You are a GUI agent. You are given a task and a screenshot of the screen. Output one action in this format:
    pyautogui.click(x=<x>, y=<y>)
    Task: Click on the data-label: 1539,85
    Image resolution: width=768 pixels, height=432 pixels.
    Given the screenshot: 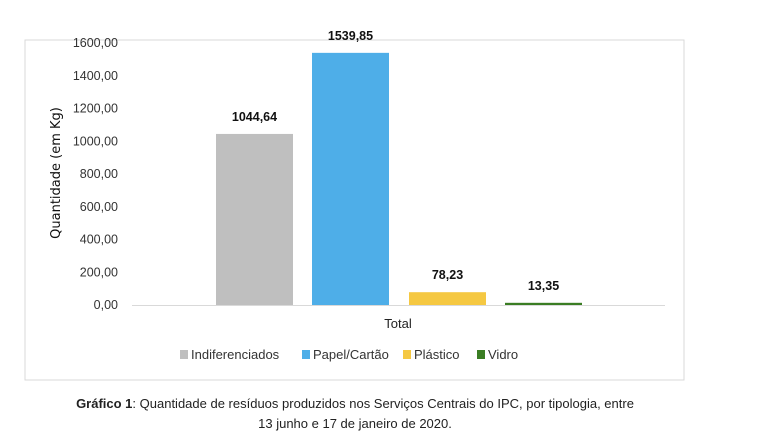 What is the action you would take?
    pyautogui.click(x=350, y=36)
    